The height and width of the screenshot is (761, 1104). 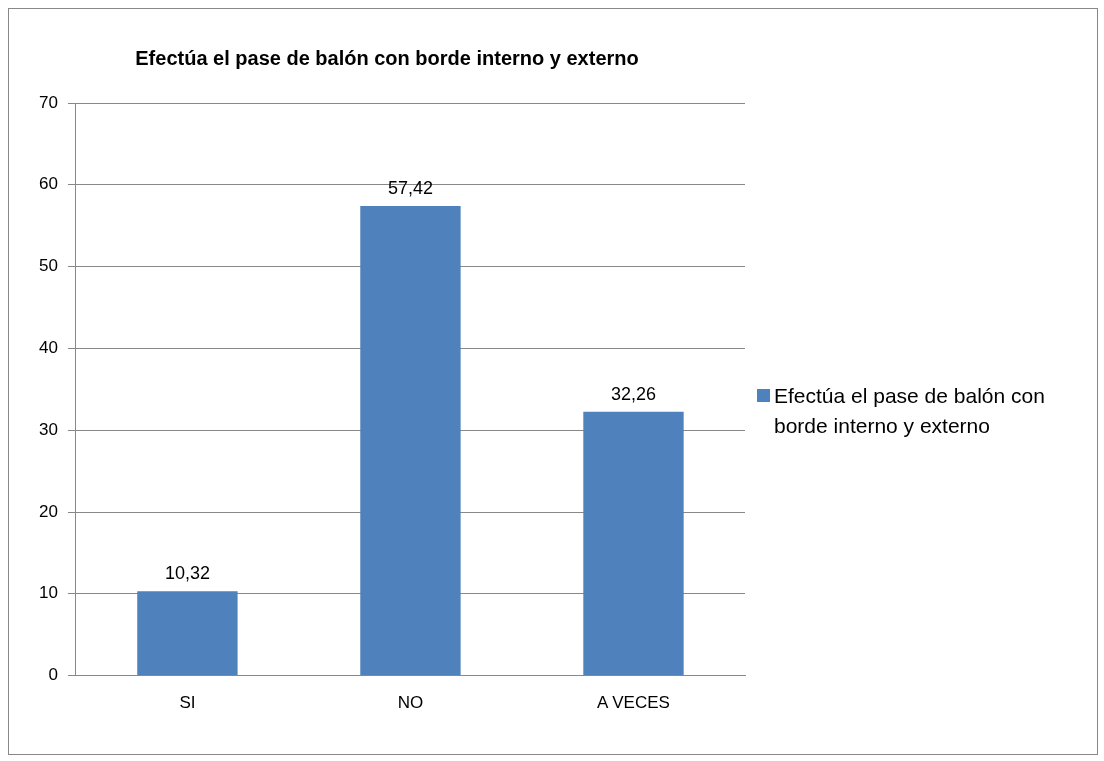 What do you see at coordinates (48, 593) in the screenshot?
I see `y-tick-label: 10` at bounding box center [48, 593].